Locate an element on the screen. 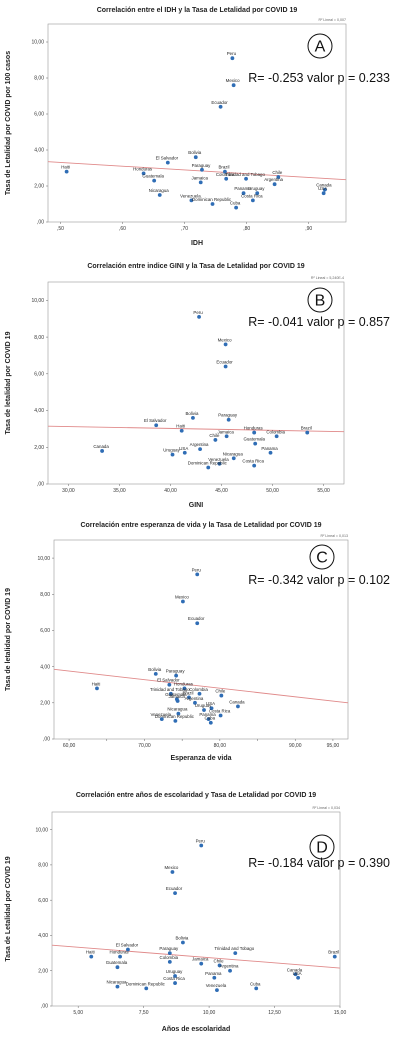 This screenshot has width=401, height=1043. x-tick-label: 40,00 is located at coordinates (170, 491).